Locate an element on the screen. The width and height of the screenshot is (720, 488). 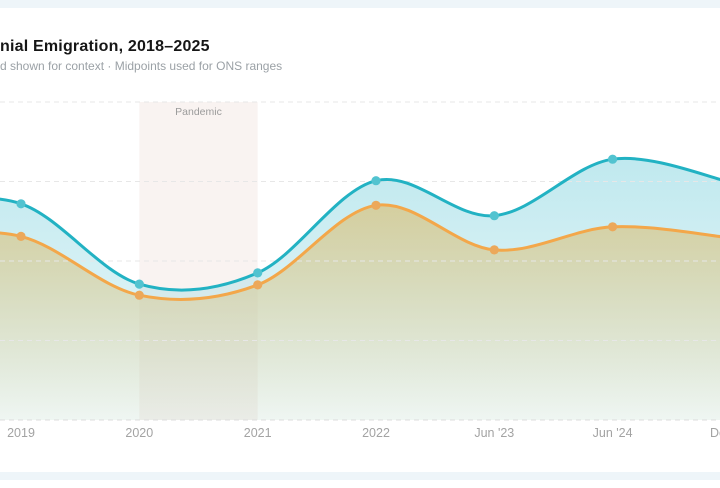
x-tick-label: 2020 is located at coordinates (139, 433).